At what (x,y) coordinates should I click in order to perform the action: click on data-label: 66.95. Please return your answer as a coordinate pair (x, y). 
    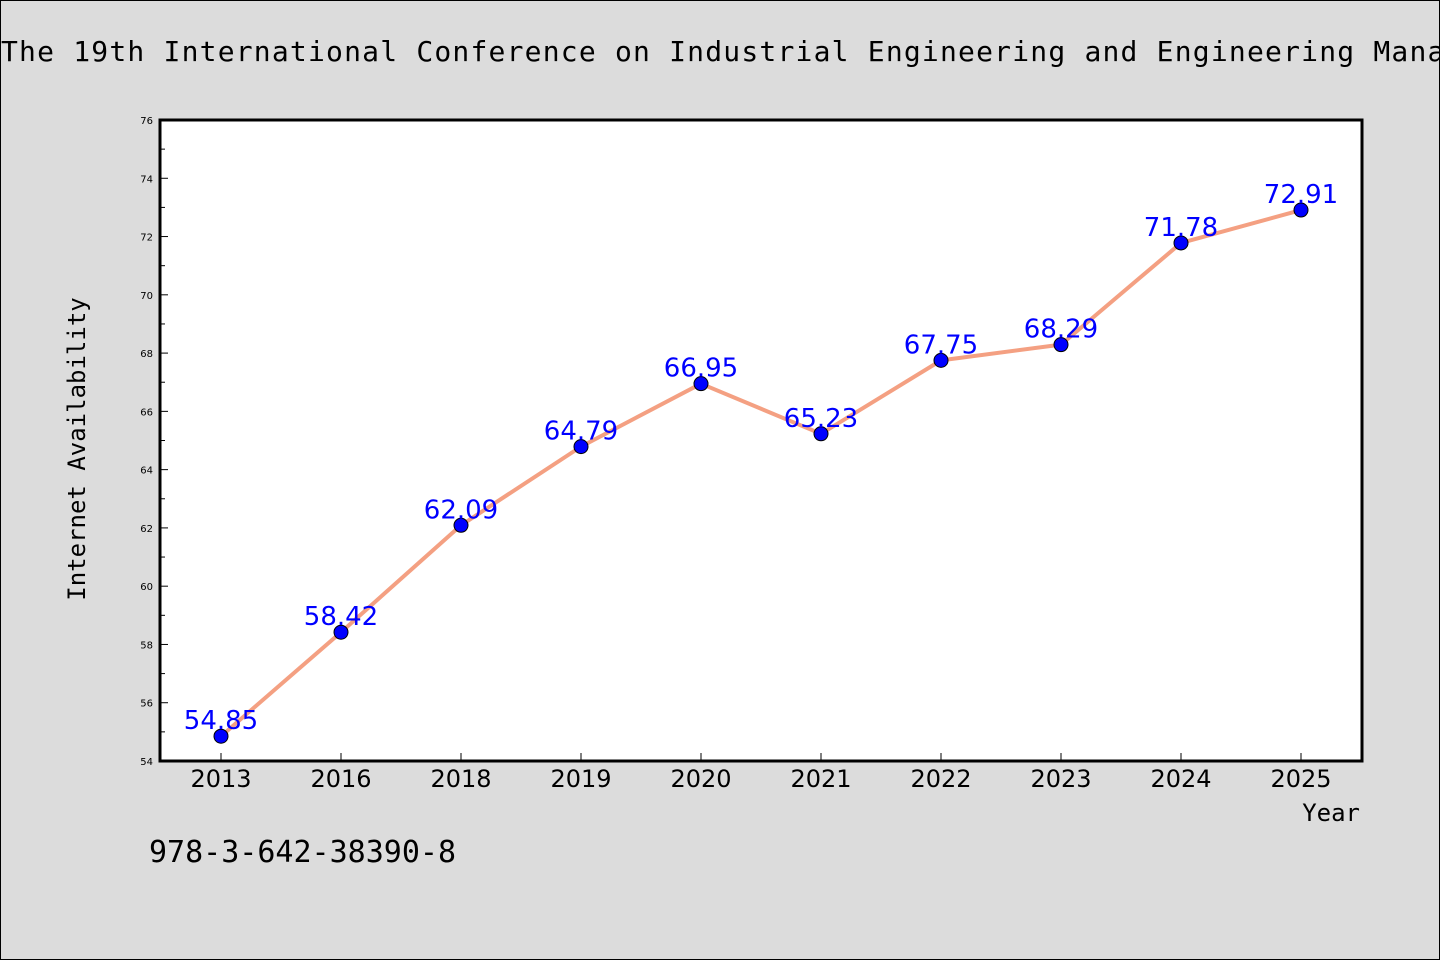
    Looking at the image, I should click on (701, 369).